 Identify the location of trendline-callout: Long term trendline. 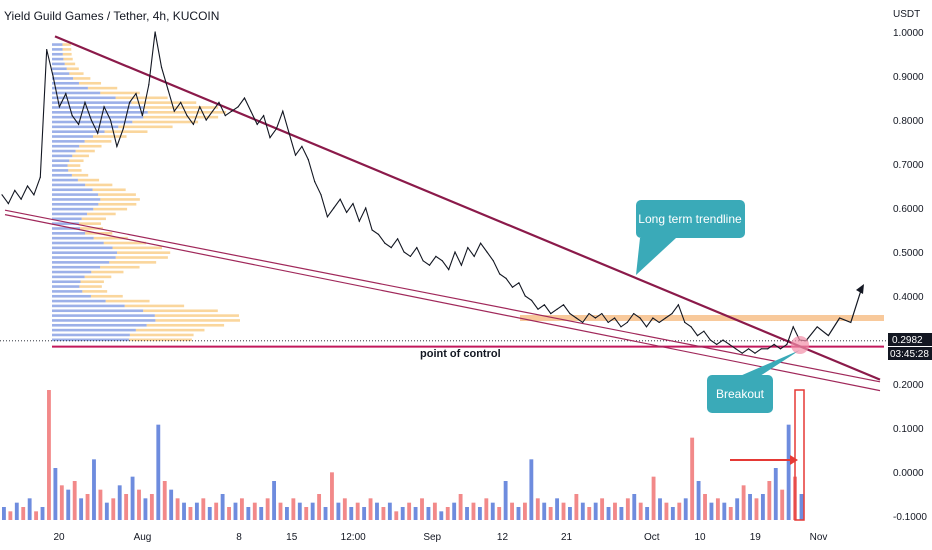
(690, 237).